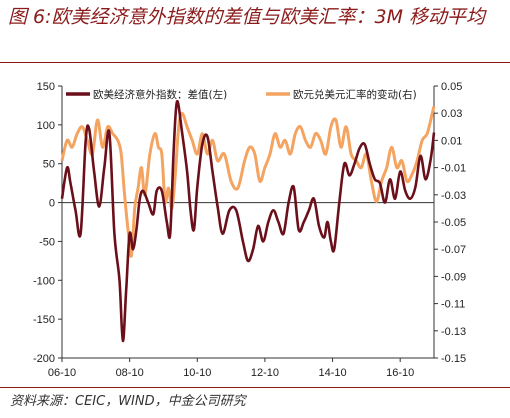 The image size is (510, 418). What do you see at coordinates (197, 373) in the screenshot?
I see `x-tick-label: 10-10` at bounding box center [197, 373].